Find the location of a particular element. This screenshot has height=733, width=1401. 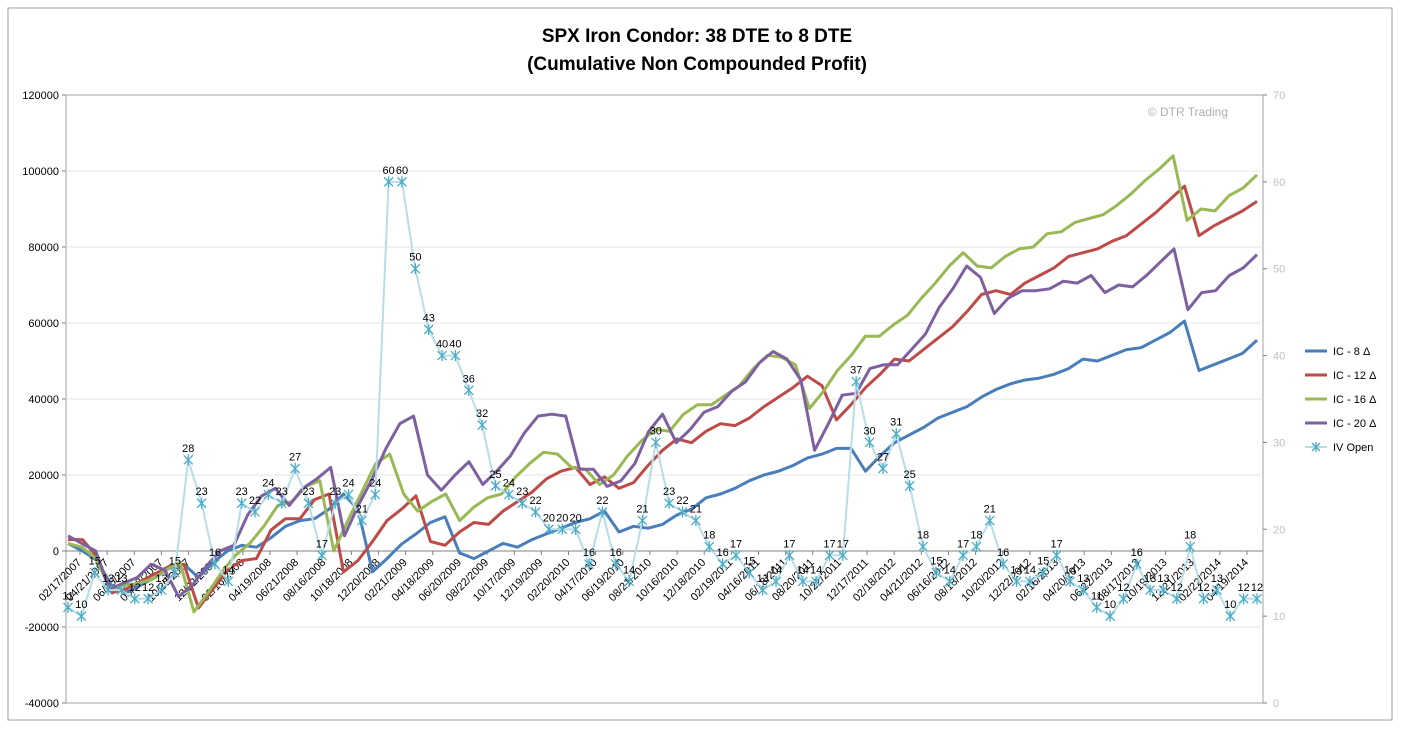

iv-data-label: 36 is located at coordinates (469, 379).